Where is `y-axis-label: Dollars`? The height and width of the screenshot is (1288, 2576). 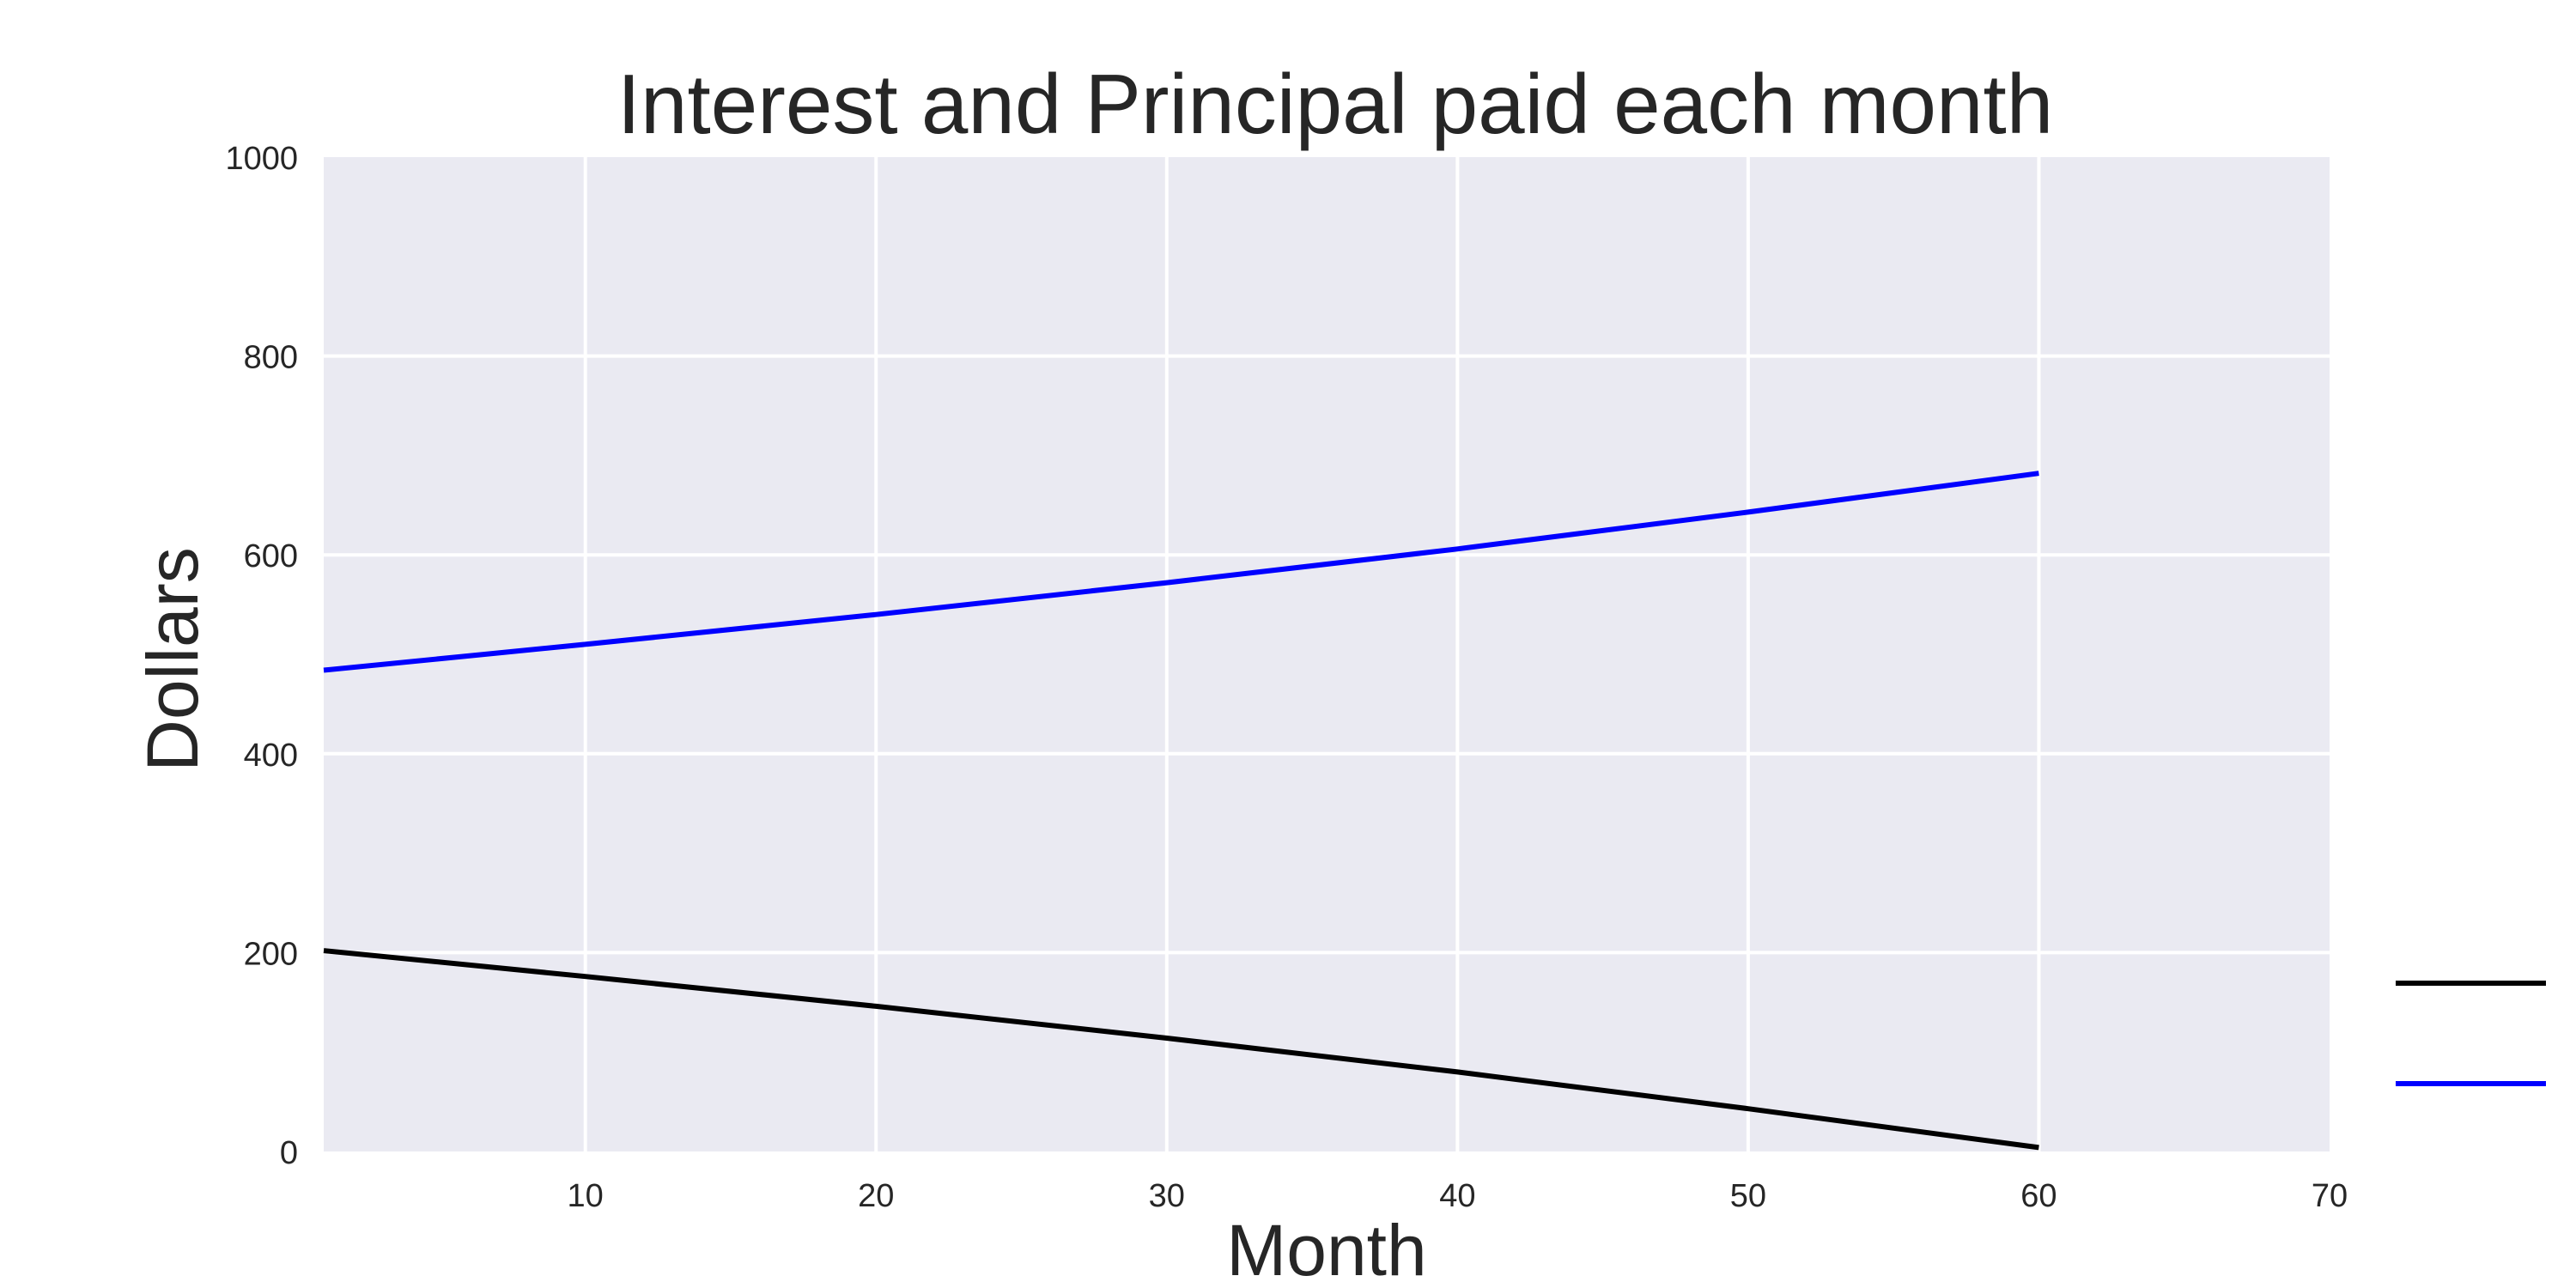
y-axis-label: Dollars is located at coordinates (172, 659).